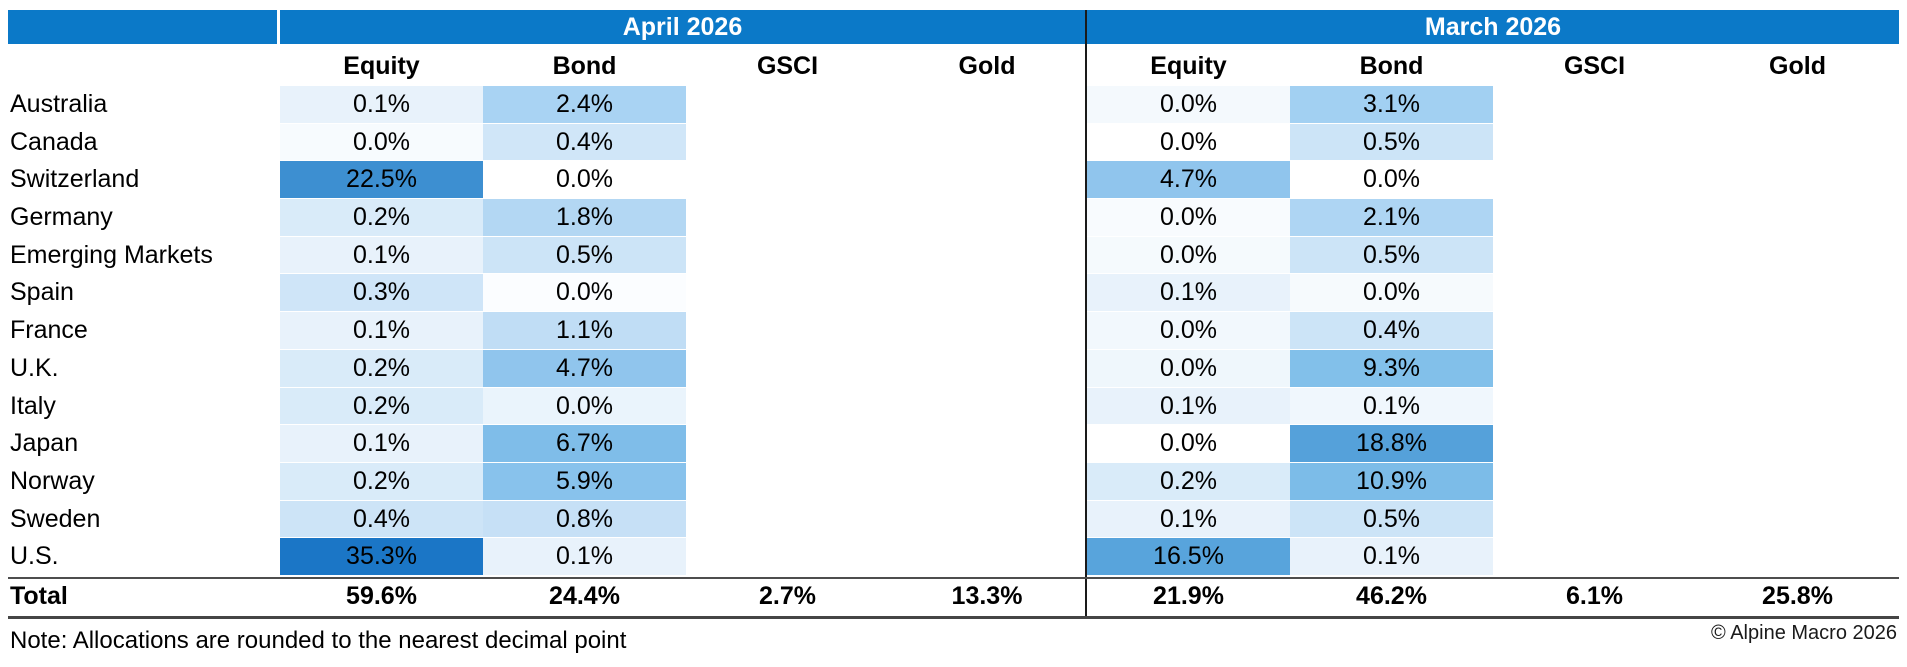  Describe the element at coordinates (1804, 633) in the screenshot. I see `copyright-text: © Alpine Macro 2026` at that location.